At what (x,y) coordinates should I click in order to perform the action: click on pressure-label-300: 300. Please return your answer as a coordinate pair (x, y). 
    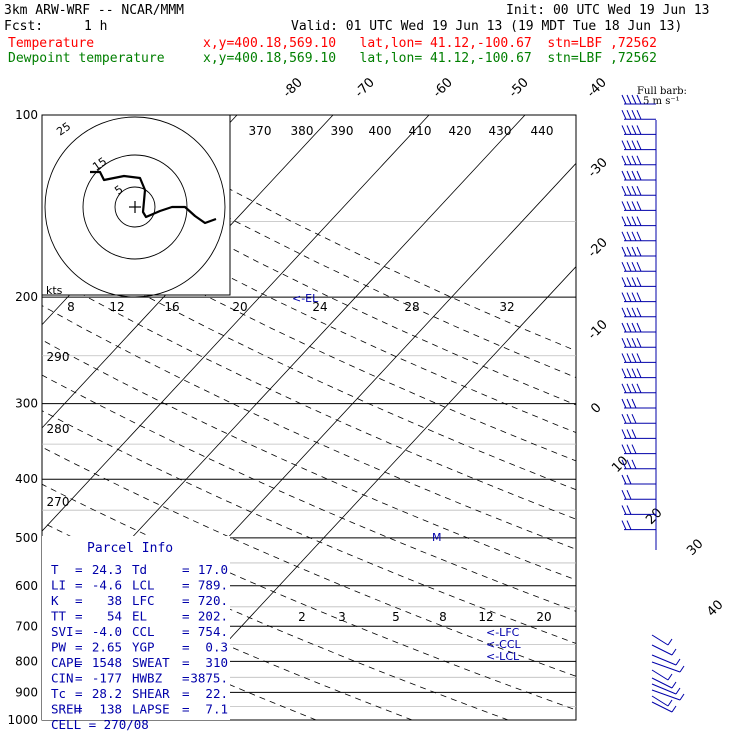
    Looking at the image, I should click on (26, 404).